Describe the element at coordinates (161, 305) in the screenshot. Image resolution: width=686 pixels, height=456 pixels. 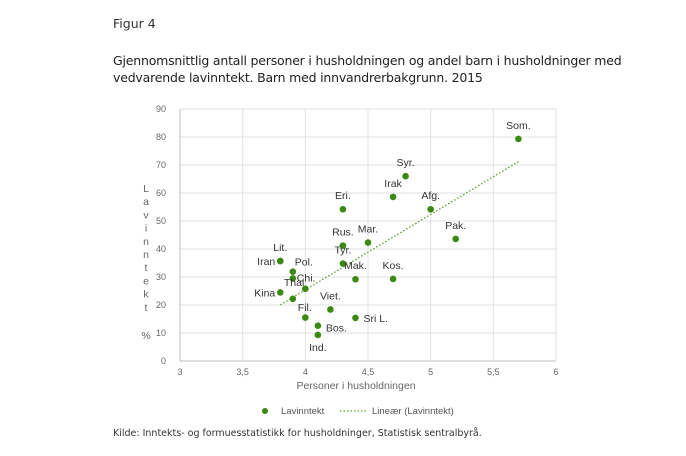
I see `y-tick-label: 20` at that location.